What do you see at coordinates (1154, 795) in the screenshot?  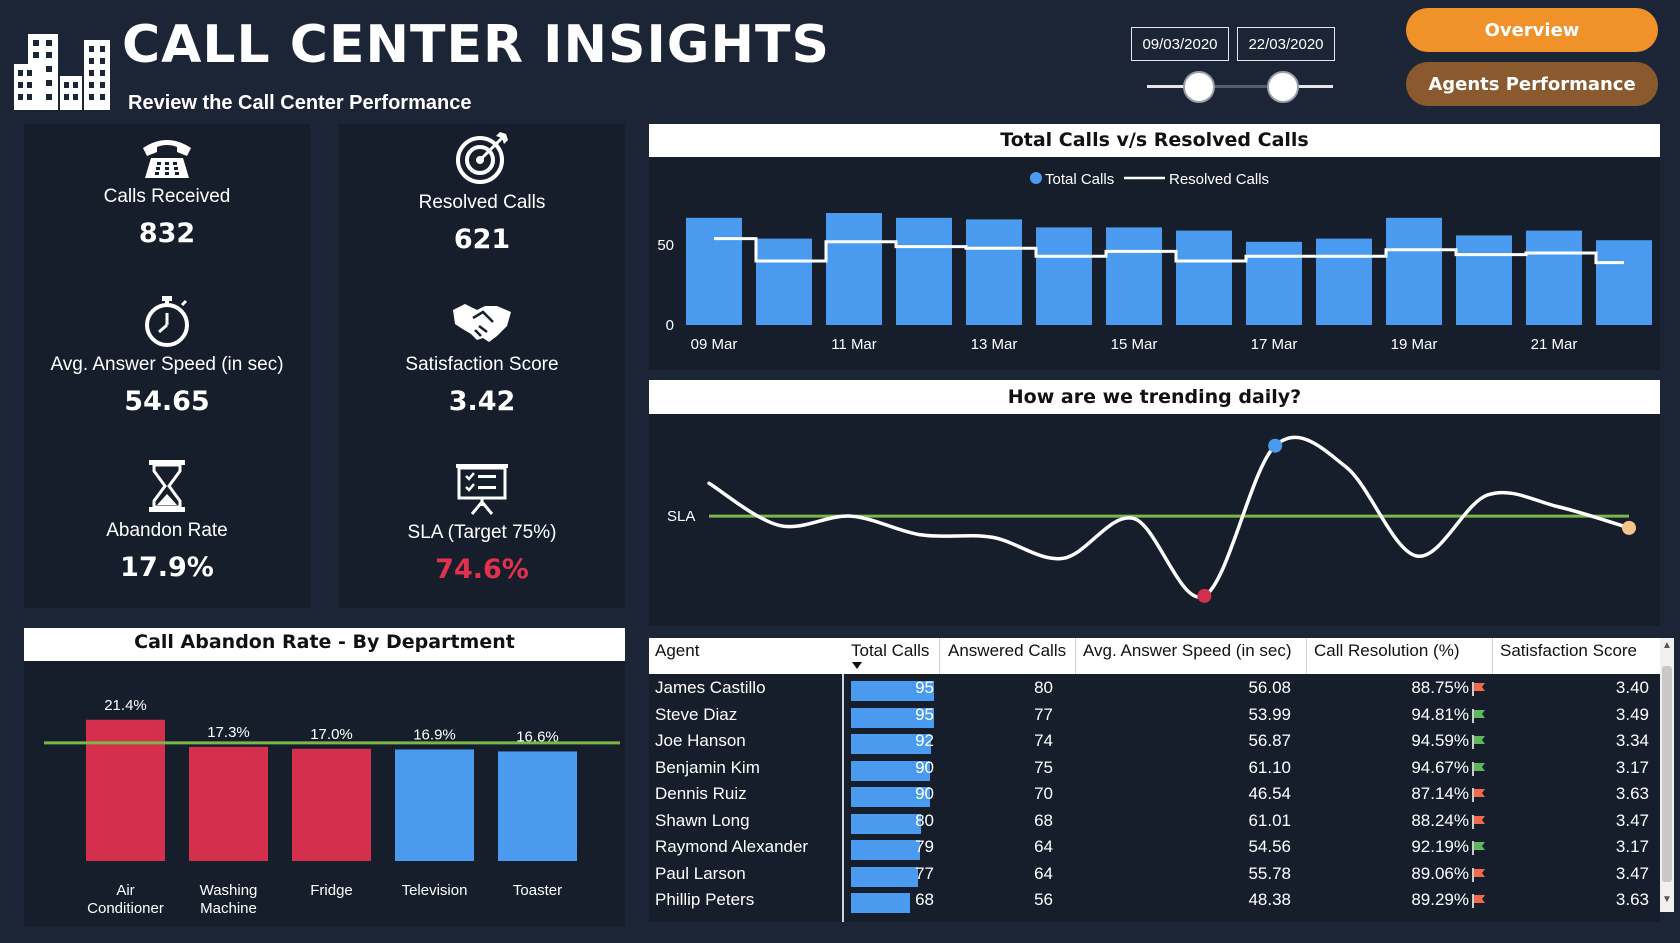 I see `table-row: Dennis Ruiz 90 70 46.54 87.14% 3.63` at bounding box center [1154, 795].